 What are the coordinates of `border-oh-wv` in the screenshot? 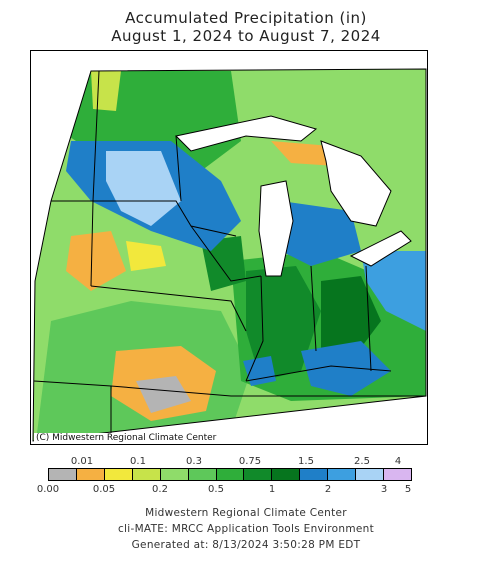 It's located at (368, 318).